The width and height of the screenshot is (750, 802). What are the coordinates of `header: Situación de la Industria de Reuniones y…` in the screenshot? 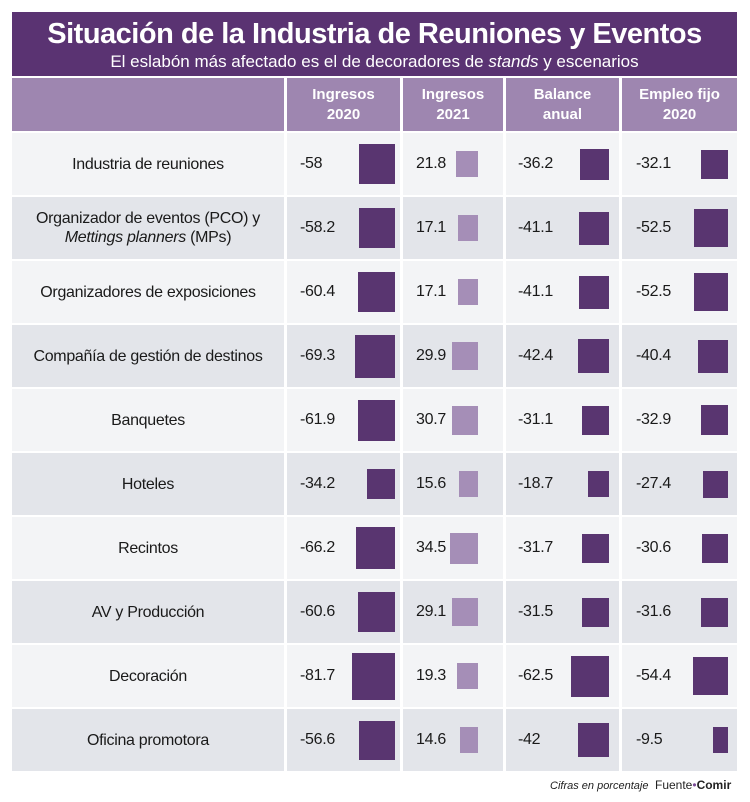 It's located at (374, 44).